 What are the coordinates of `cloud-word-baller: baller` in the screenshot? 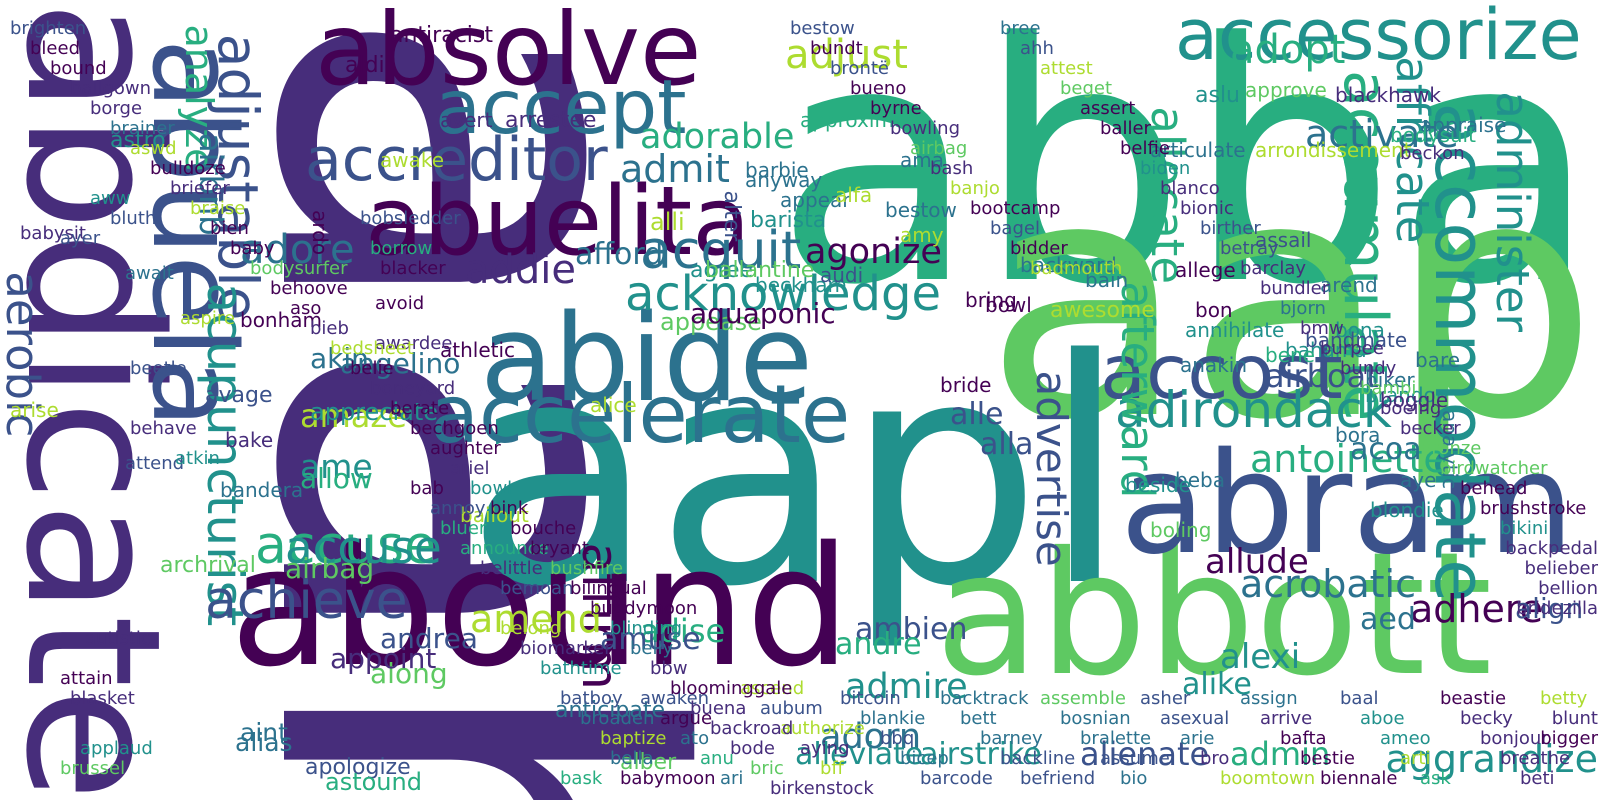 It's located at (1125, 128).